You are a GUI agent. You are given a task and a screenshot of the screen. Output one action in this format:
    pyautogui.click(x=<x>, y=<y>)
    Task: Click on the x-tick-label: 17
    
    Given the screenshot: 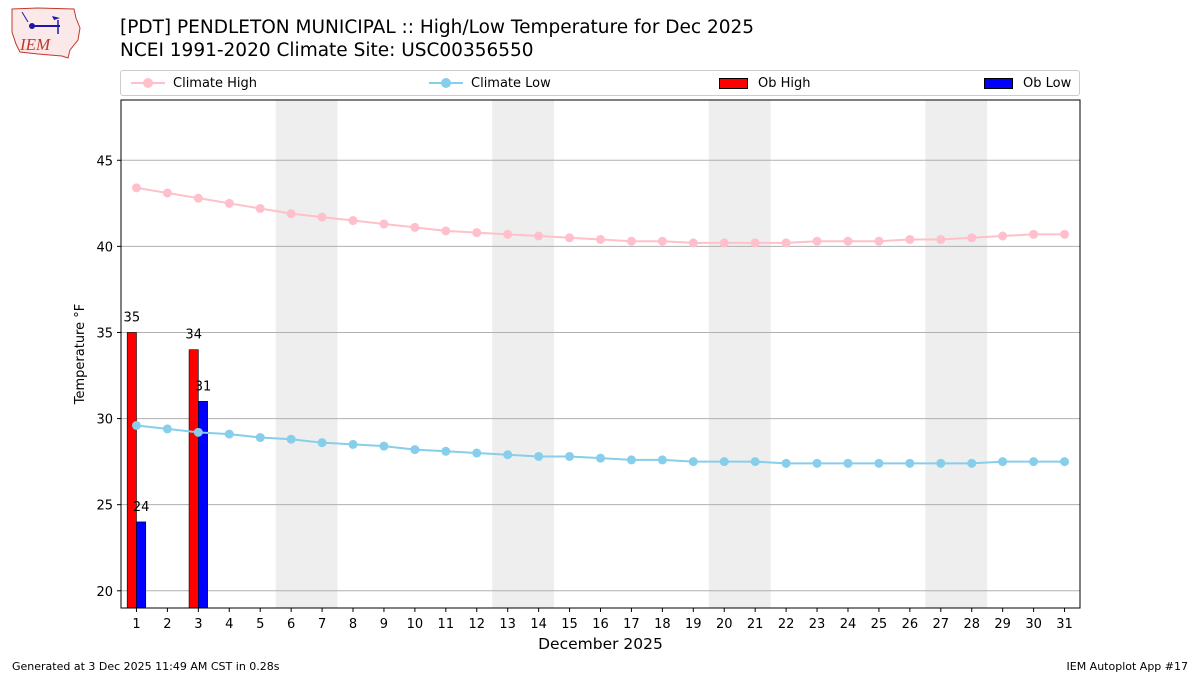 What is the action you would take?
    pyautogui.click(x=631, y=624)
    